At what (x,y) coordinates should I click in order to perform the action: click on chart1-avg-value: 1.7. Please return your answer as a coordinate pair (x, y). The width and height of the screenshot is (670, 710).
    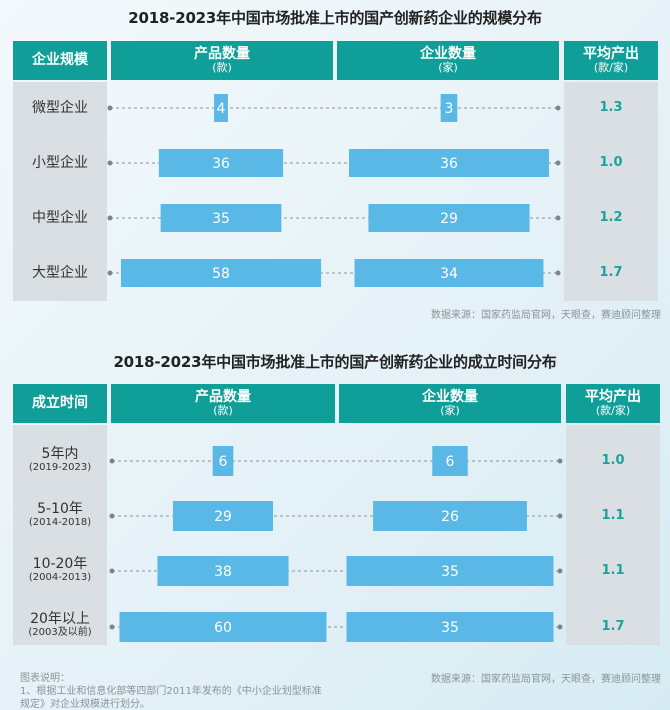
    Looking at the image, I should click on (611, 272).